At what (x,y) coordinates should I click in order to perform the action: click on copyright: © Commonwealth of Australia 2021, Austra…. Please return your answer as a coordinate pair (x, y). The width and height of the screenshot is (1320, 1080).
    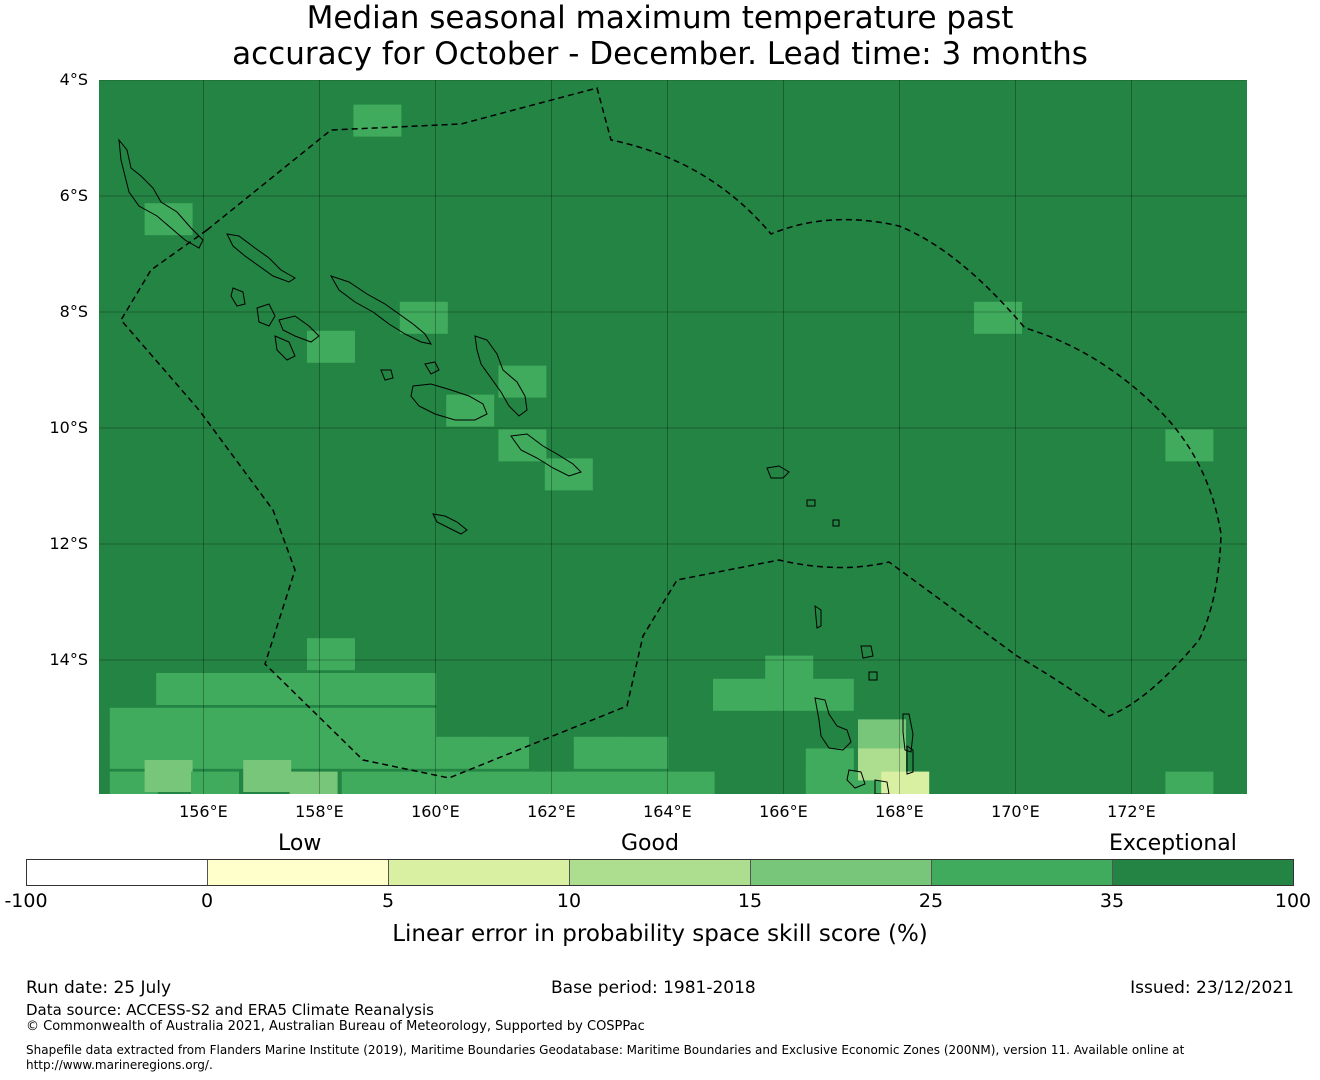
    Looking at the image, I should click on (335, 1026).